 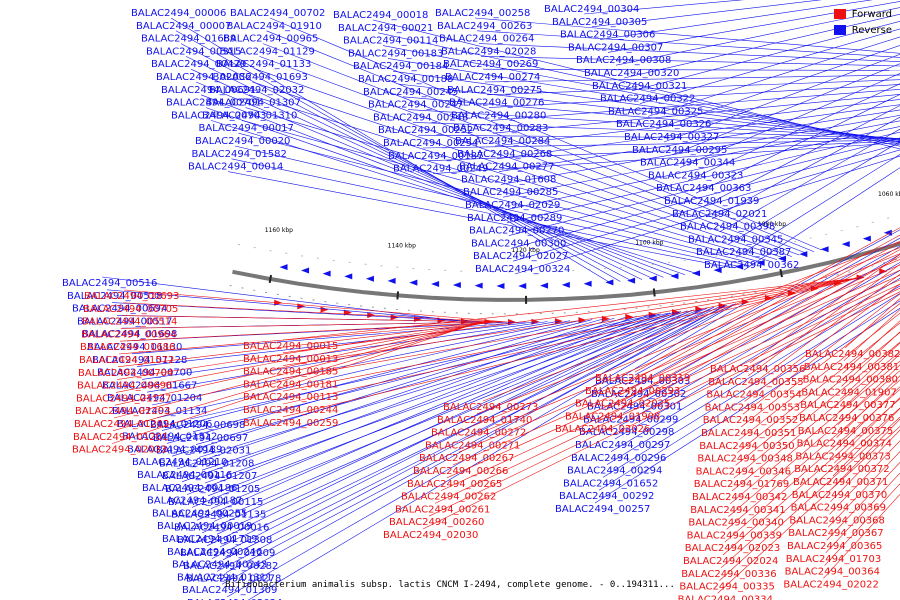 I want to click on forward-gene-label: BALAC2494_00367, so click(x=835, y=533).